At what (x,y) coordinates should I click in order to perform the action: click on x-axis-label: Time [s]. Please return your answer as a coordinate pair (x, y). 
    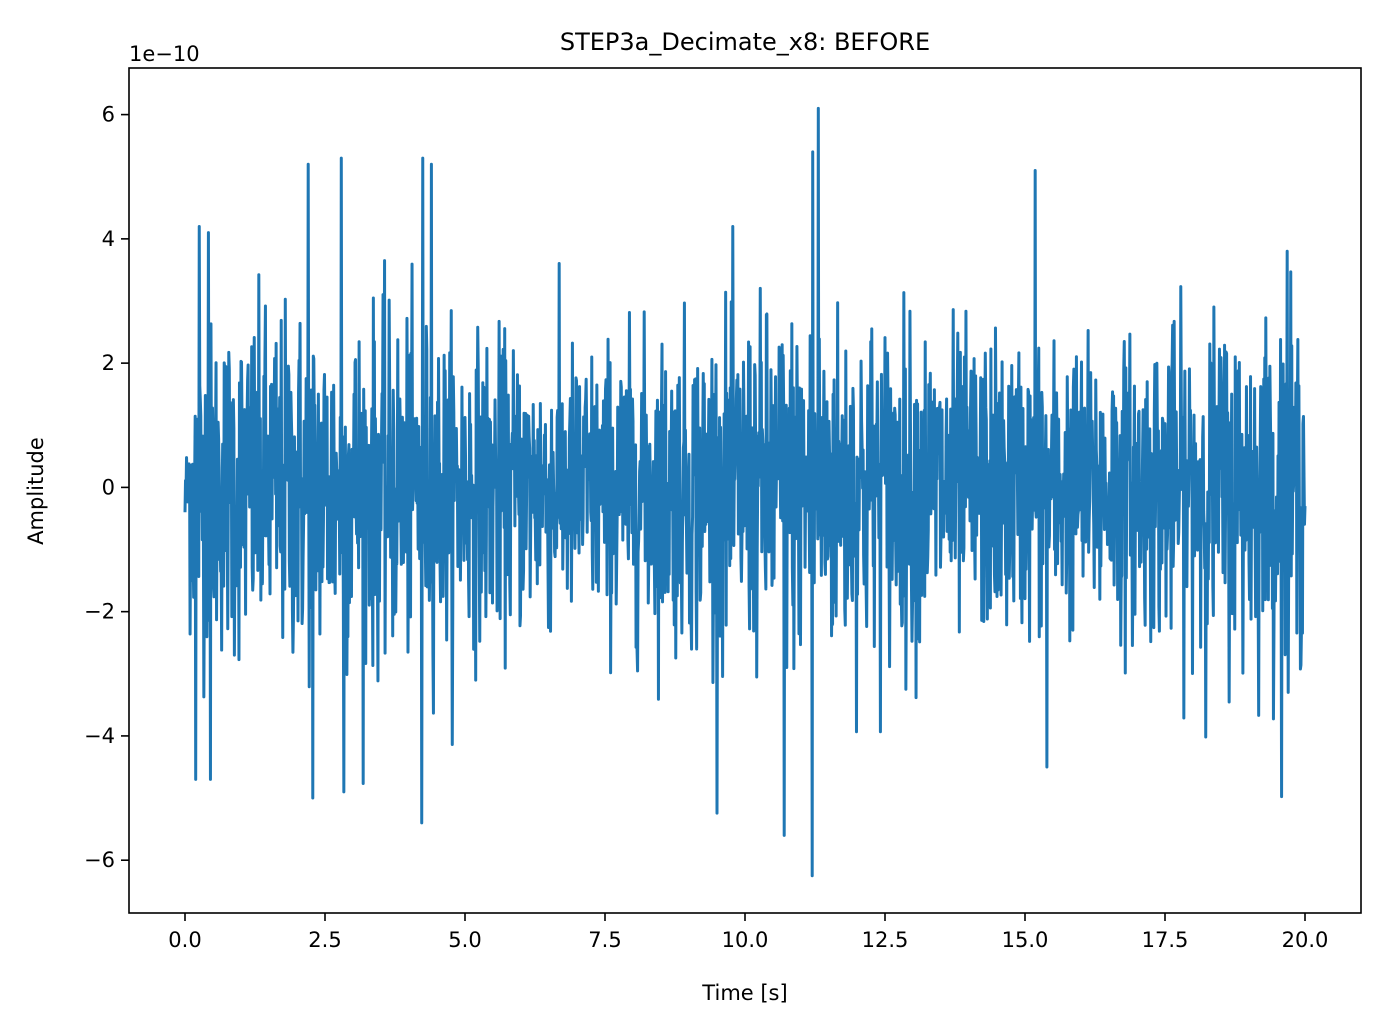
    Looking at the image, I should click on (744, 993).